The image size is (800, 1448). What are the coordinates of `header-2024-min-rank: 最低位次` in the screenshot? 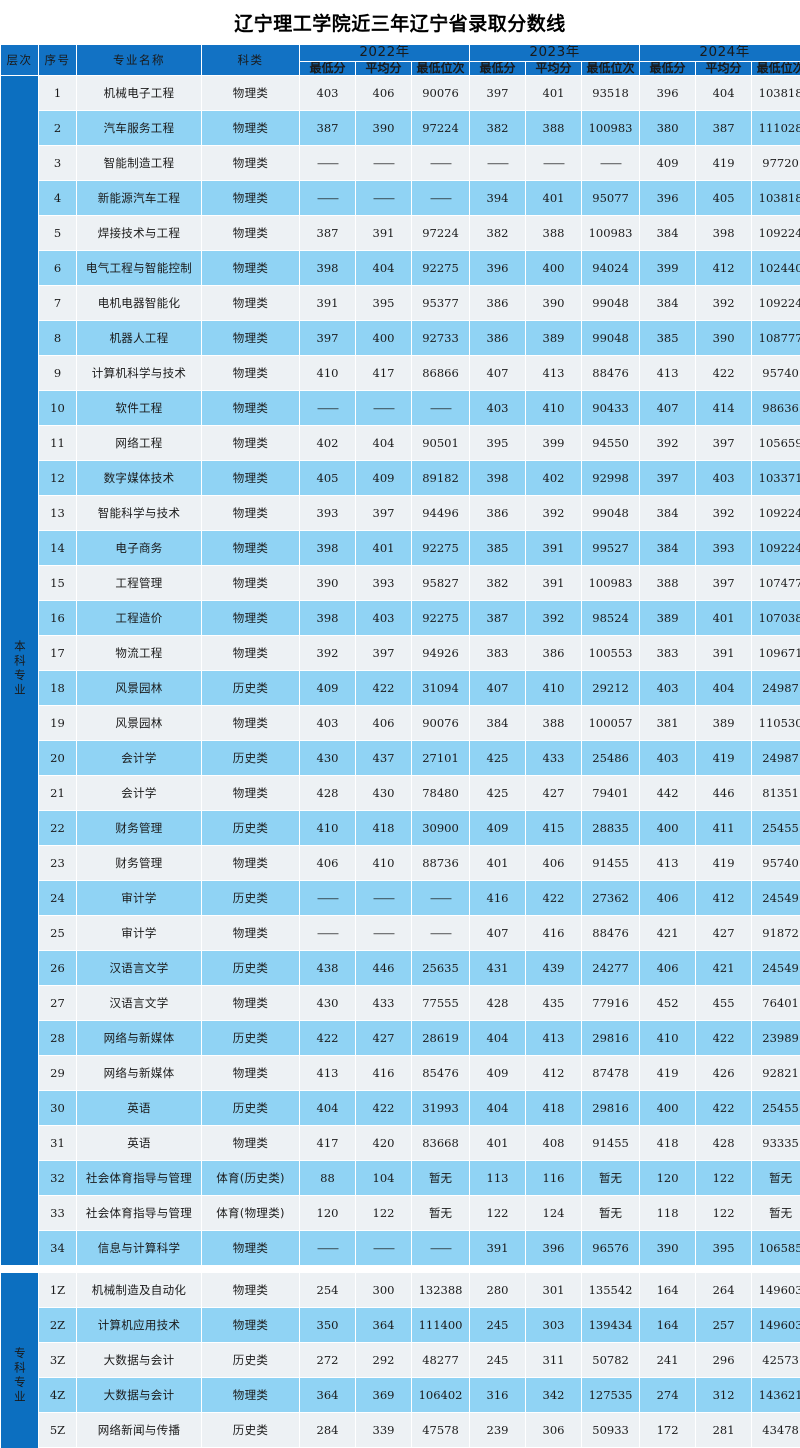 It's located at (776, 68).